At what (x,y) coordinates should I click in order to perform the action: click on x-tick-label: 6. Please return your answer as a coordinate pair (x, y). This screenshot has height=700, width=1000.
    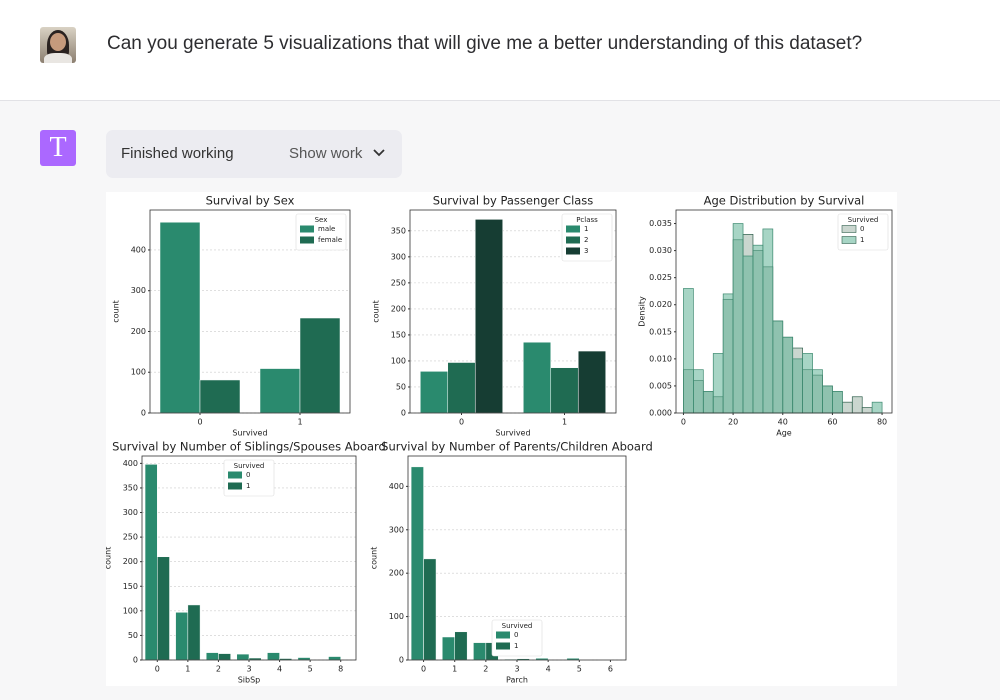
    Looking at the image, I should click on (610, 669).